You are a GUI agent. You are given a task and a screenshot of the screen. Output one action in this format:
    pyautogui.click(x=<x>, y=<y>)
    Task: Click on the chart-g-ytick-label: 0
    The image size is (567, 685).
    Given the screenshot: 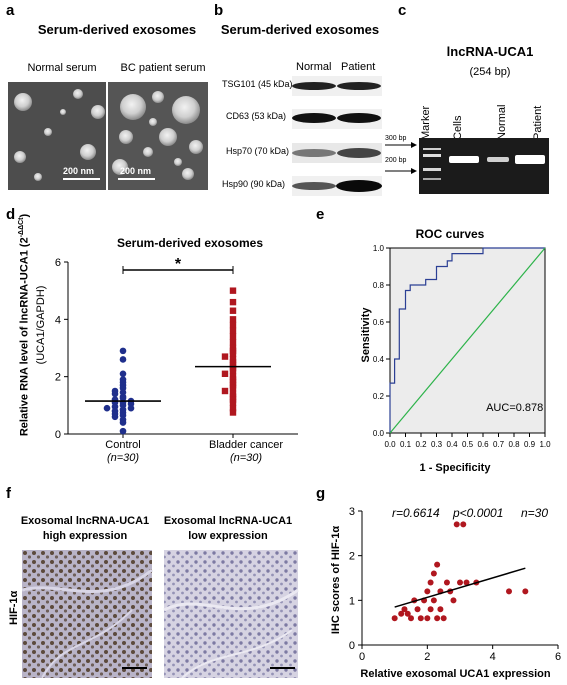 What is the action you would take?
    pyautogui.click(x=352, y=646)
    